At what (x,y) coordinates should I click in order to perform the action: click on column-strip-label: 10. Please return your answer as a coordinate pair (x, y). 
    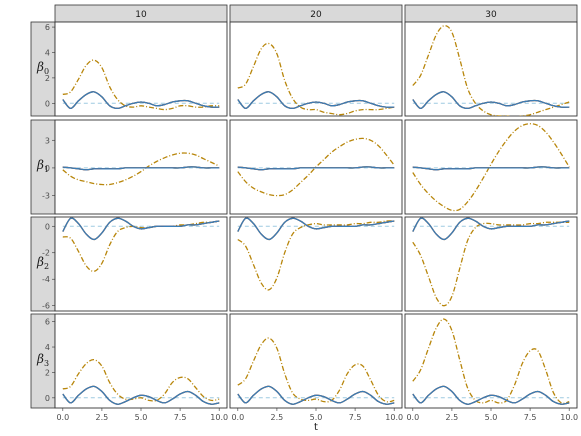
    Looking at the image, I should click on (141, 15).